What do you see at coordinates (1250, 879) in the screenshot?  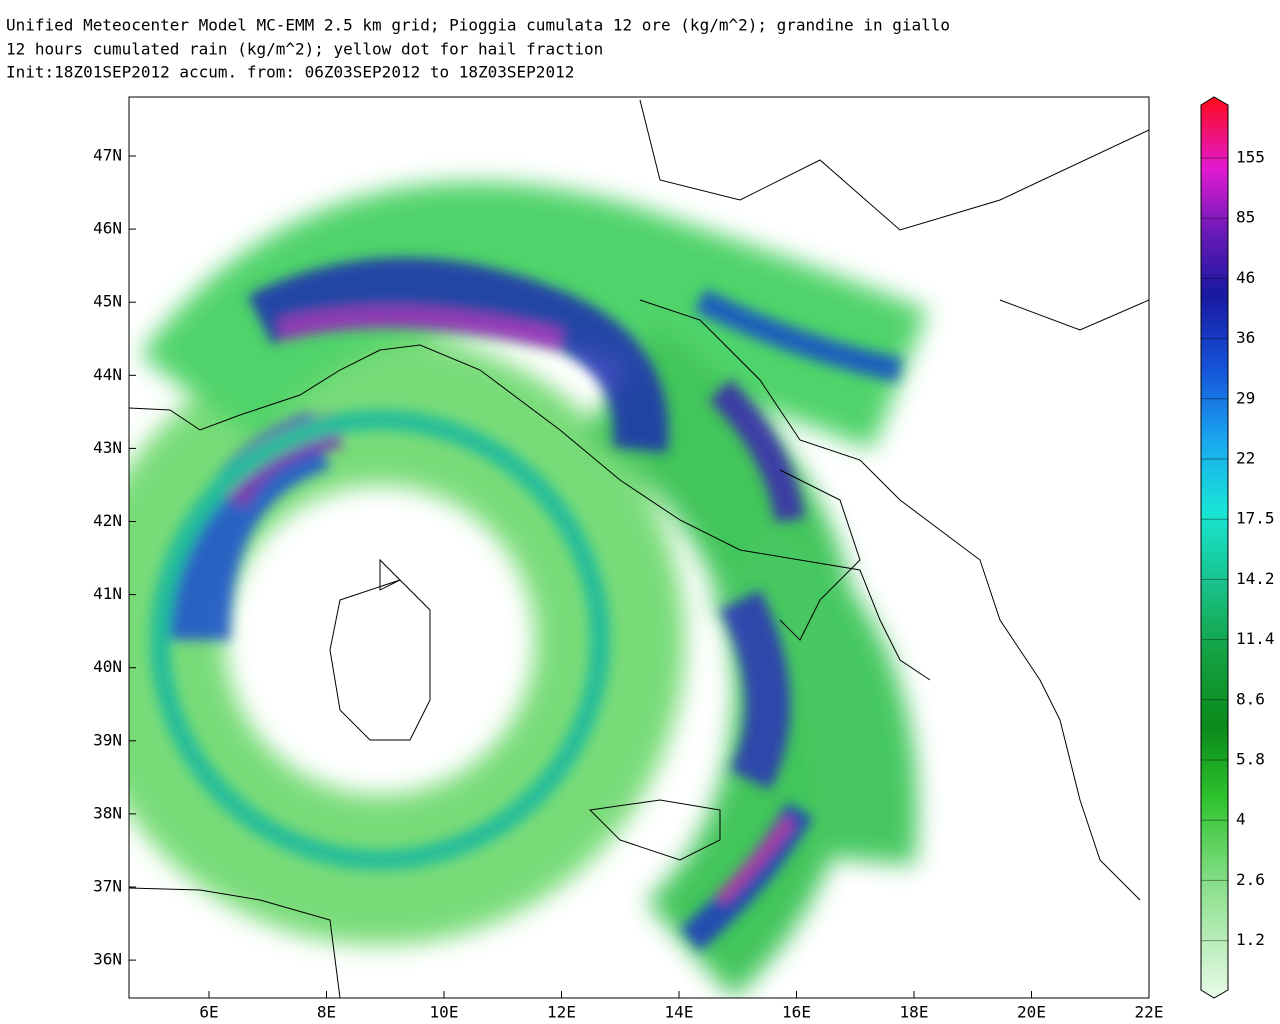 I see `colorbar-label: 2.6` at bounding box center [1250, 879].